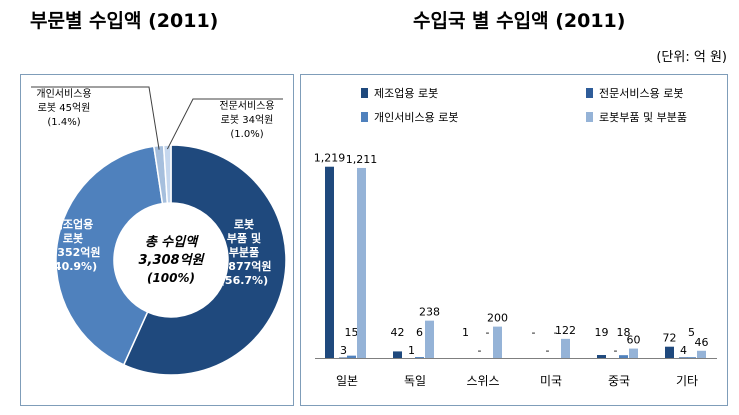 This screenshot has height=415, width=739. What do you see at coordinates (244, 224) in the screenshot?
I see `donut-label-parts: 로봇` at bounding box center [244, 224].